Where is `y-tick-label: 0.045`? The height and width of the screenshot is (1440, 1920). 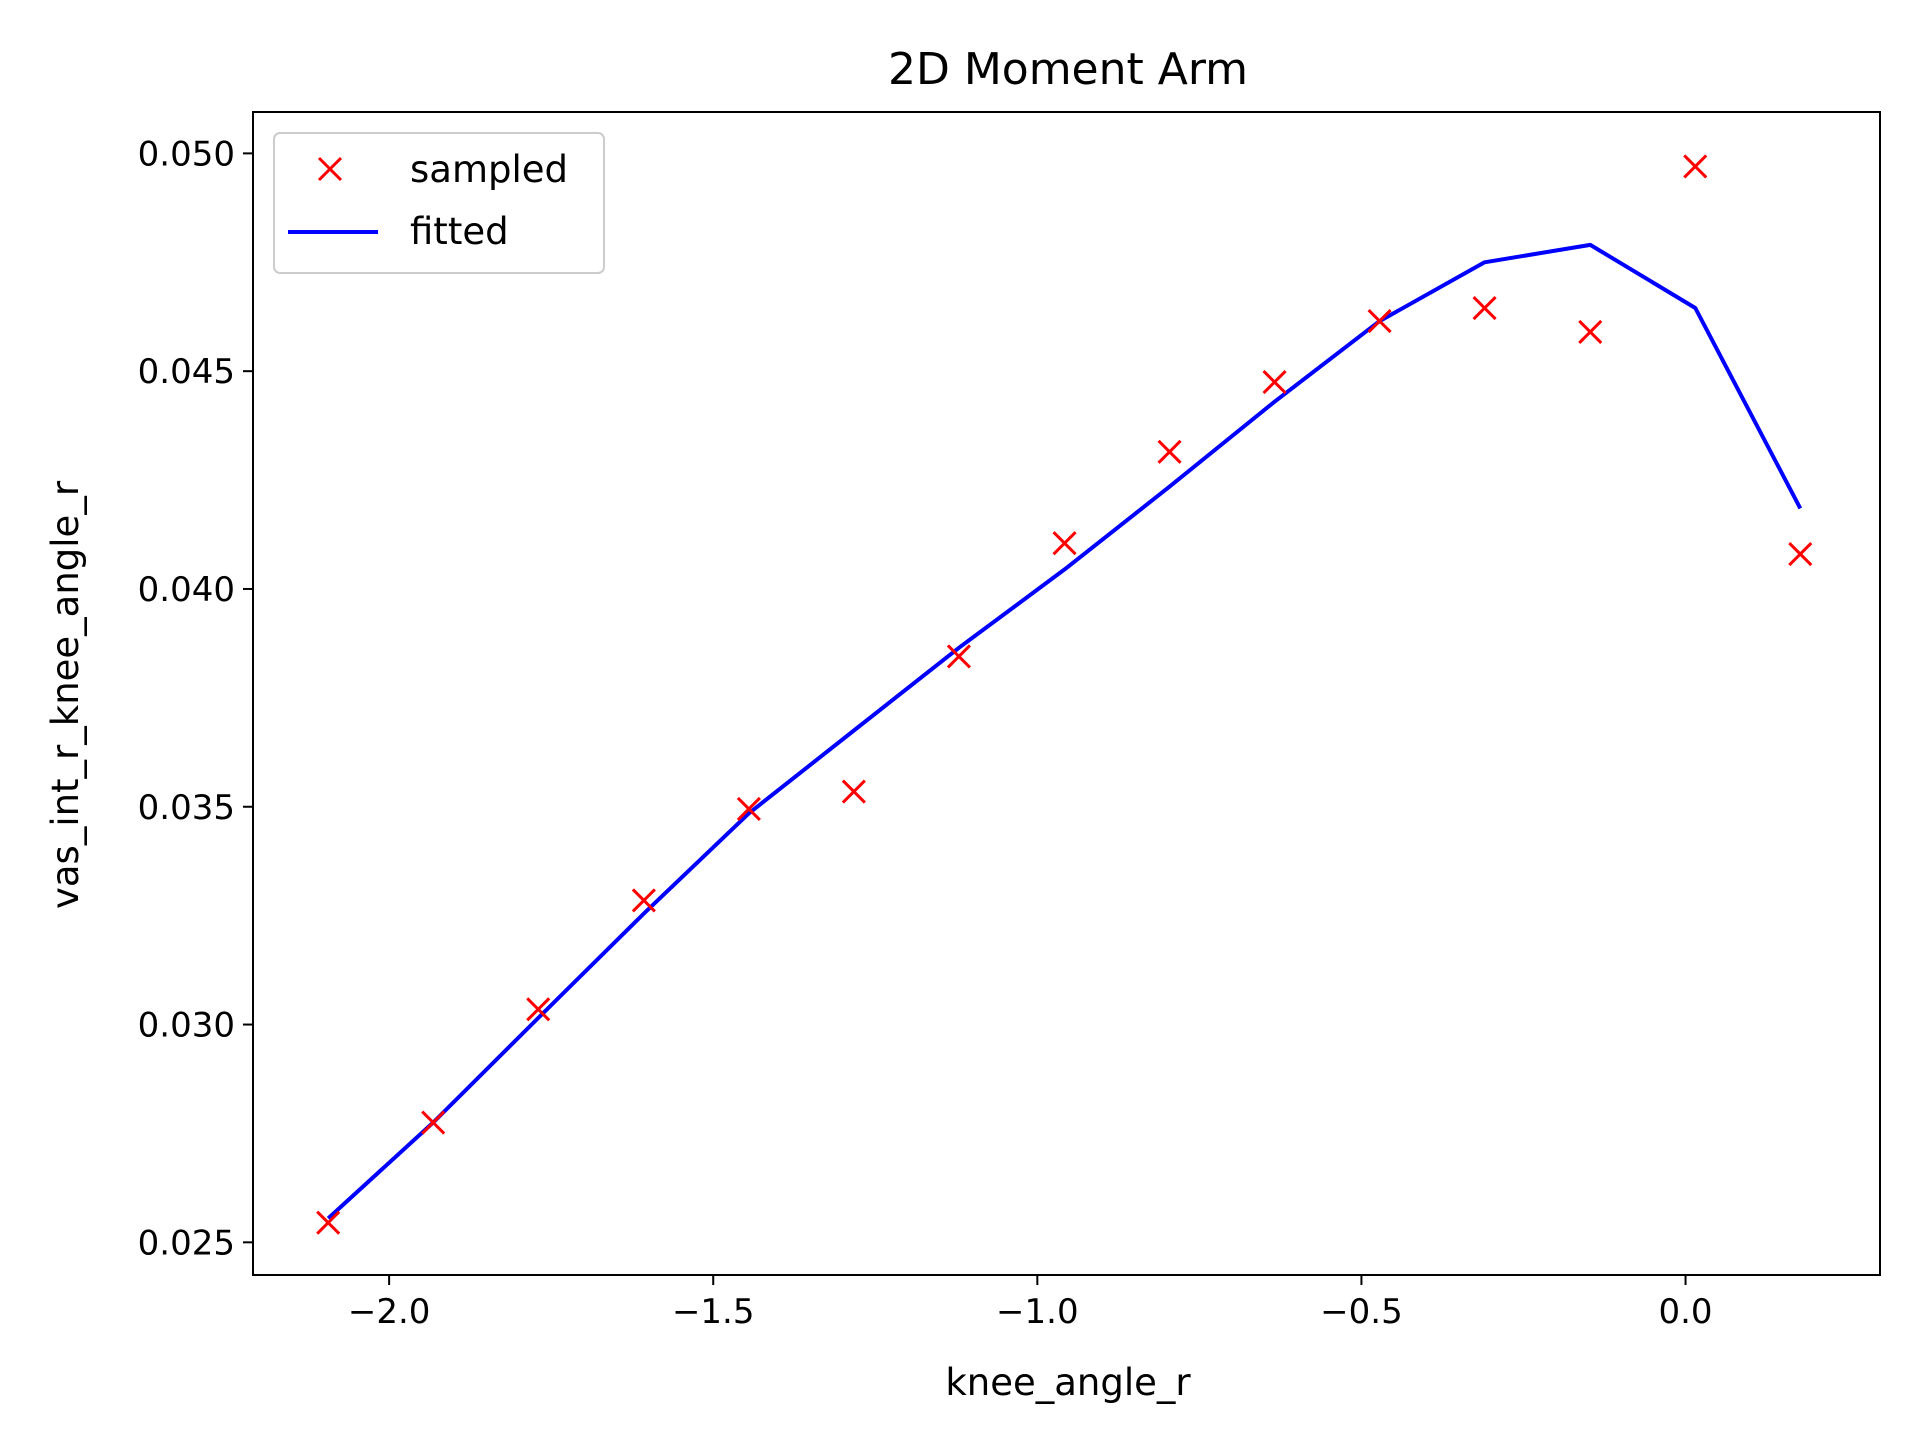
y-tick-label: 0.045 is located at coordinates (186, 372).